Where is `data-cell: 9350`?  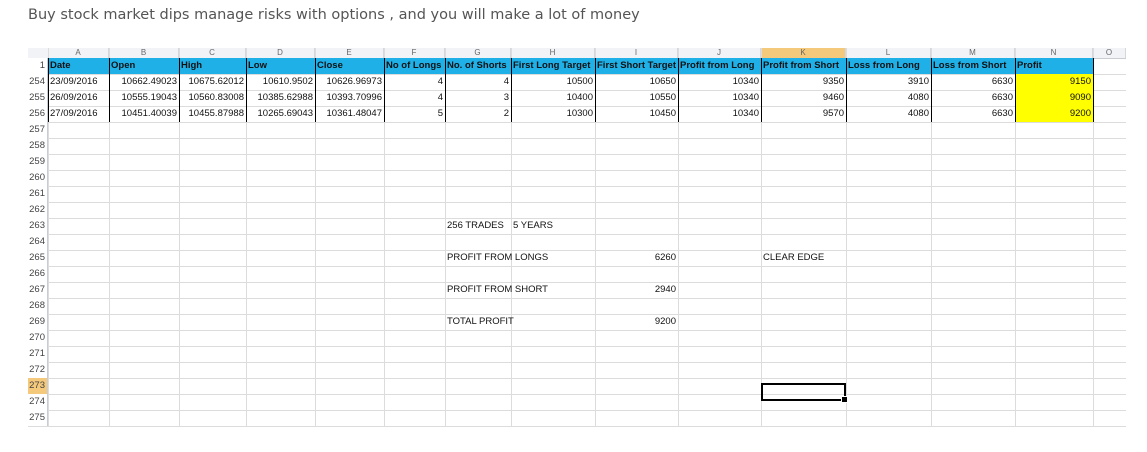
data-cell: 9350 is located at coordinates (833, 81).